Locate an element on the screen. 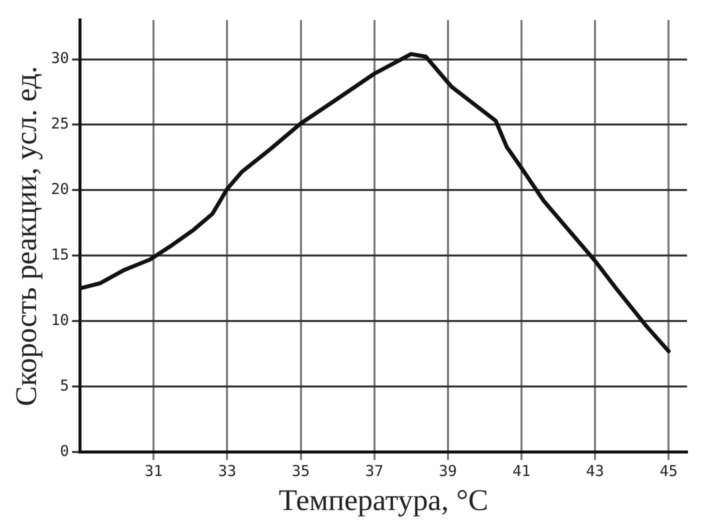 This screenshot has height=528, width=715. x-tick-label: 31 is located at coordinates (153, 471).